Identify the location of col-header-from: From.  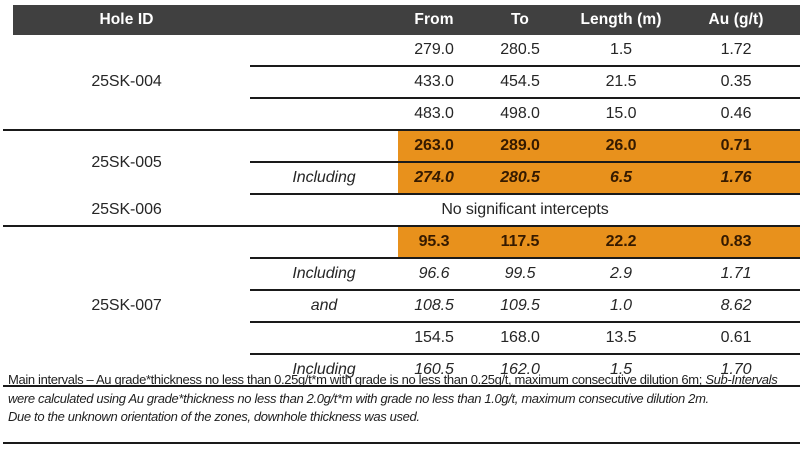
(434, 20).